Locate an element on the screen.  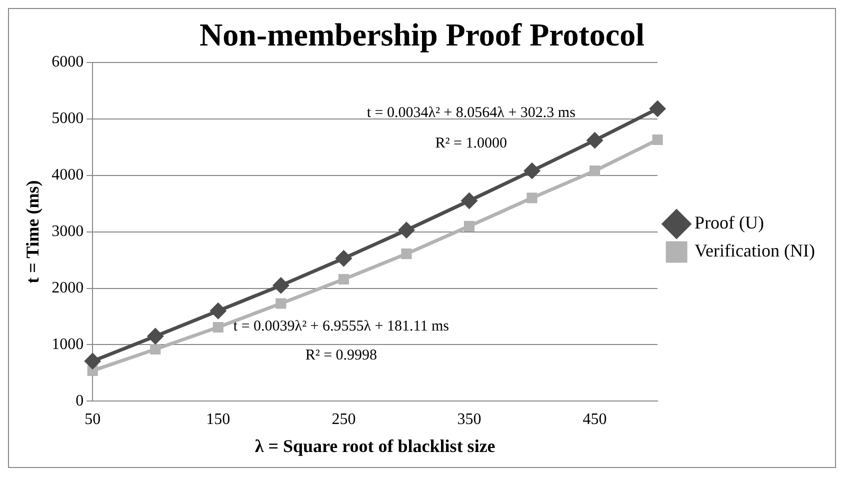
annotation: t = 0.0039λ² + 6.9555λ + 181.11 ms is located at coordinates (341, 326).